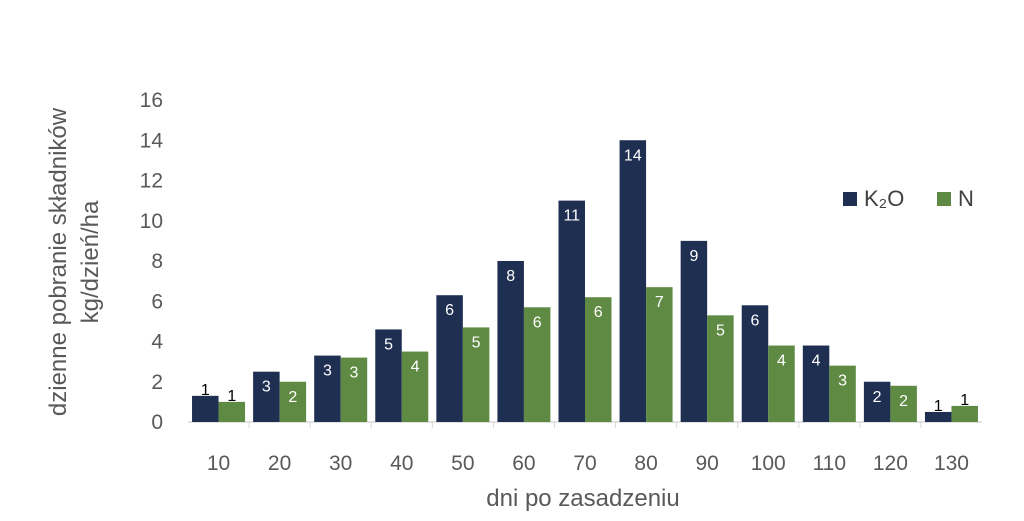  I want to click on legend-label-n: N, so click(966, 198).